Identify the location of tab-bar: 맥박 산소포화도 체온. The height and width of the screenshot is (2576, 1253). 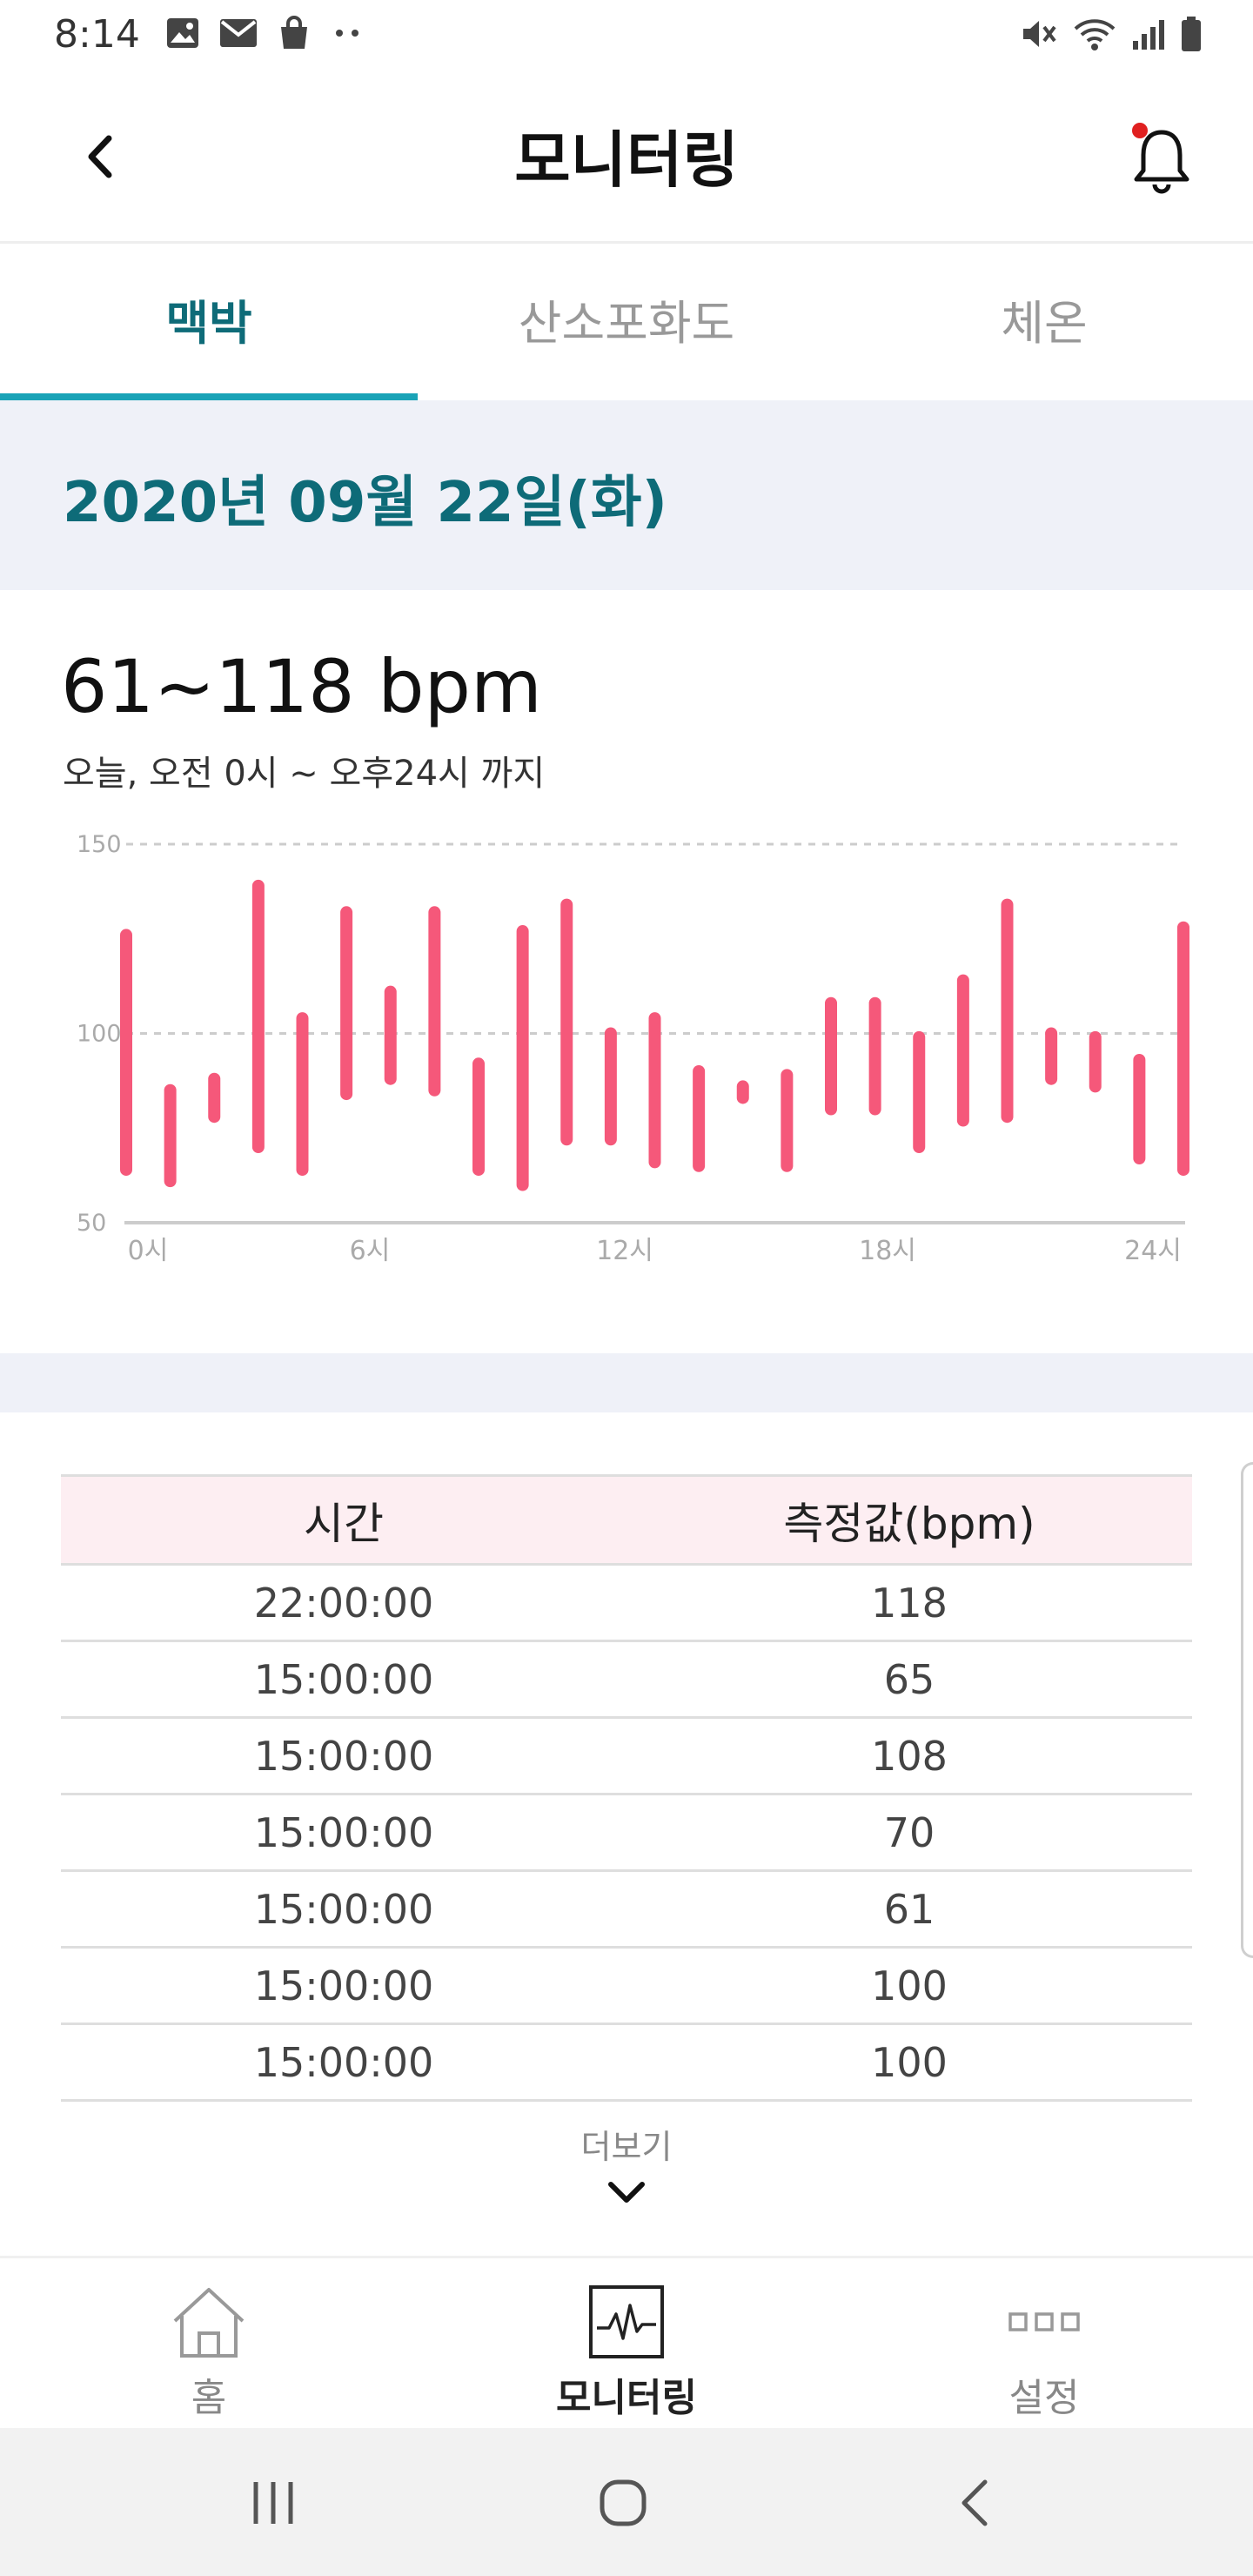
(626, 323).